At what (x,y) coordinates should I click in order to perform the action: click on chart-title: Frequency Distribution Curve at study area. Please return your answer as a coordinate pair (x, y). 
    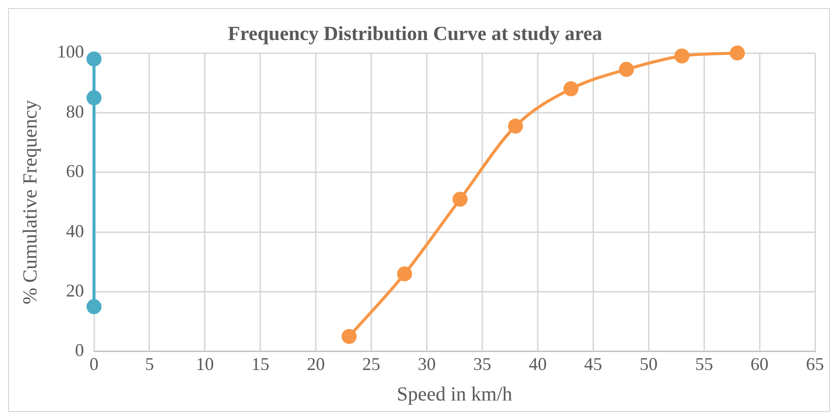
    Looking at the image, I should click on (415, 34).